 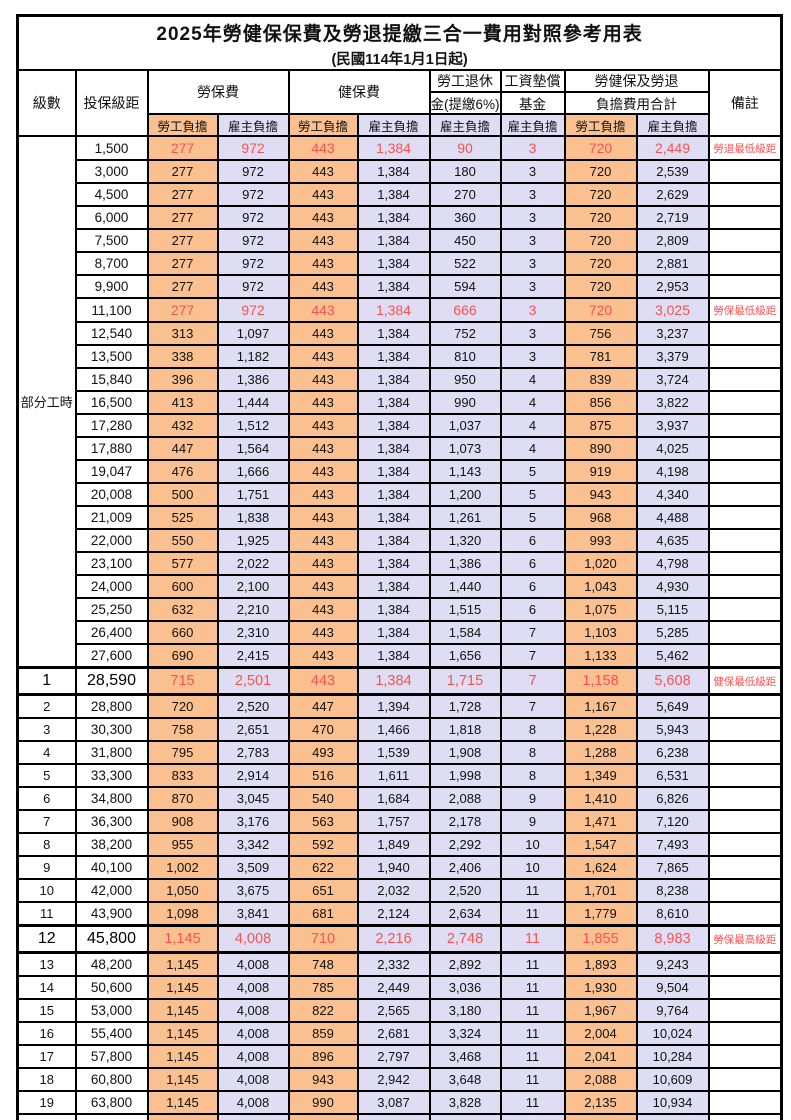 I want to click on table-row: 6 34,800 870 3,045 540 1,684 2,088 9 1,410 6,826, so click(x=399, y=798).